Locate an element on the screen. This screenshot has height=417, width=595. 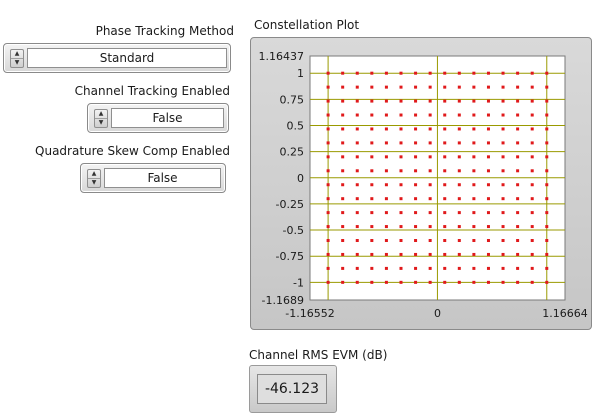
channel-tracking-value: False is located at coordinates (167, 118).